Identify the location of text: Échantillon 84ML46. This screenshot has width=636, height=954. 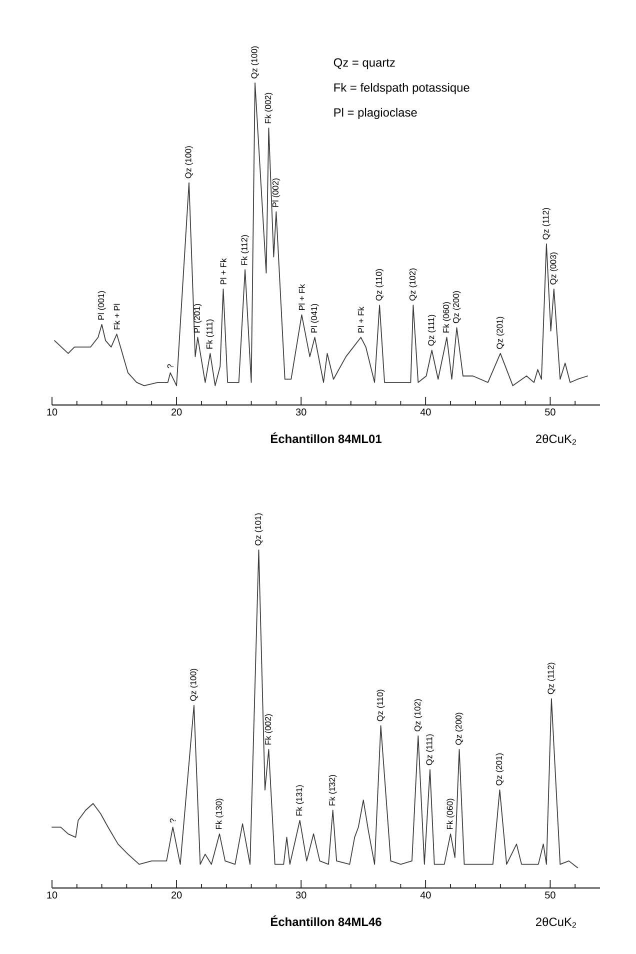
(326, 920).